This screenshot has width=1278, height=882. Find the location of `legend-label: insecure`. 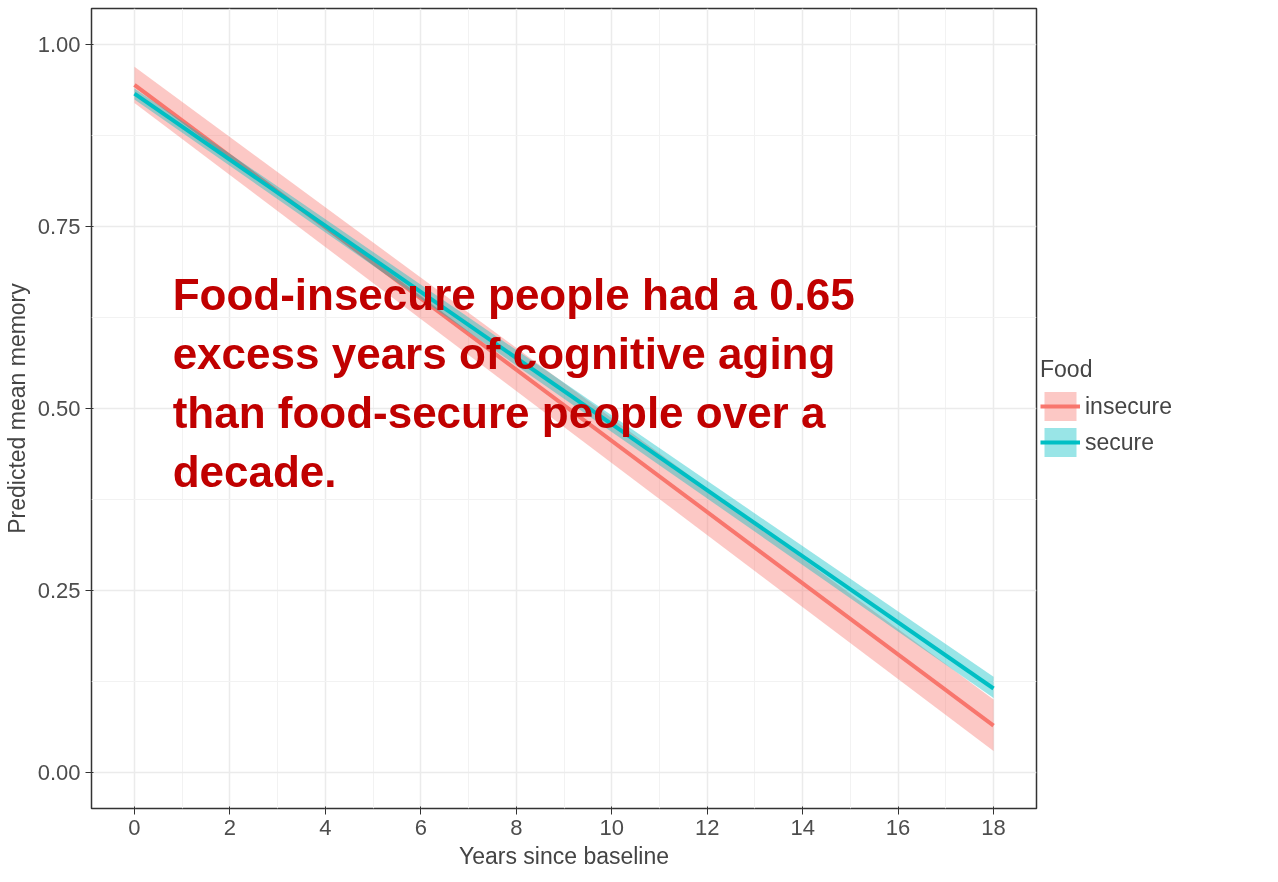

legend-label: insecure is located at coordinates (1128, 406).